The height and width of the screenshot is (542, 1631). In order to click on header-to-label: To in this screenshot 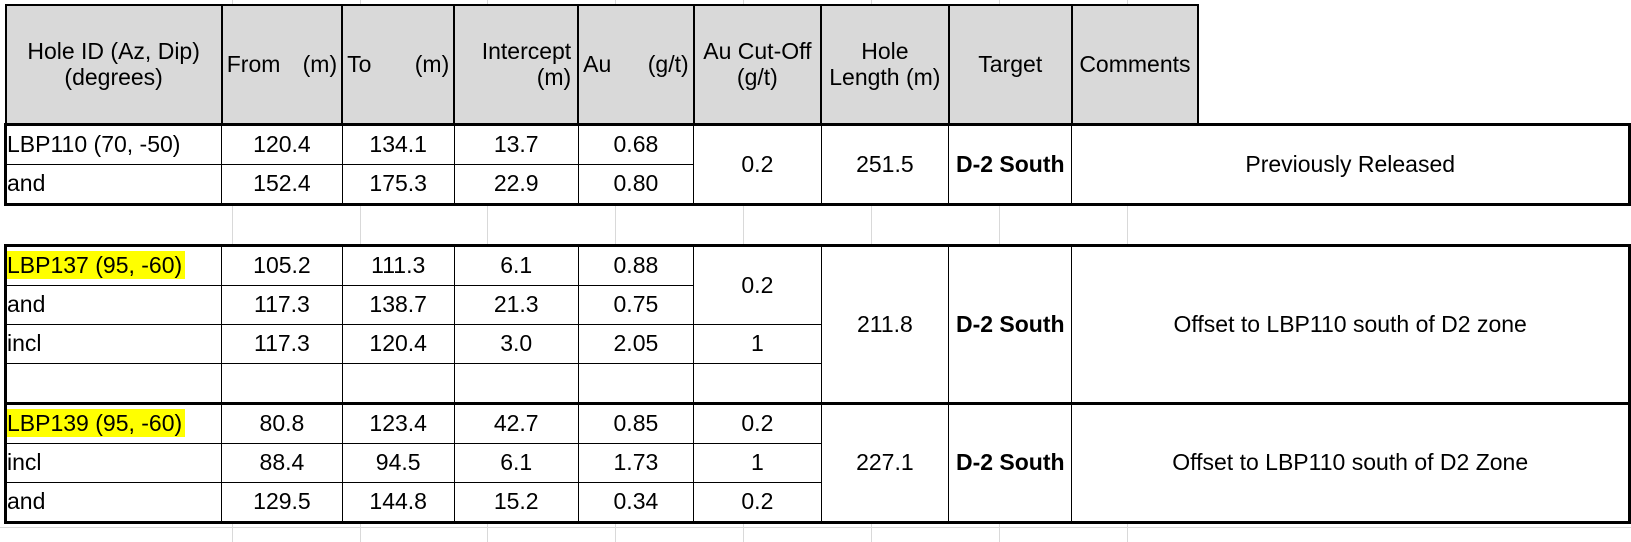, I will do `click(359, 63)`.